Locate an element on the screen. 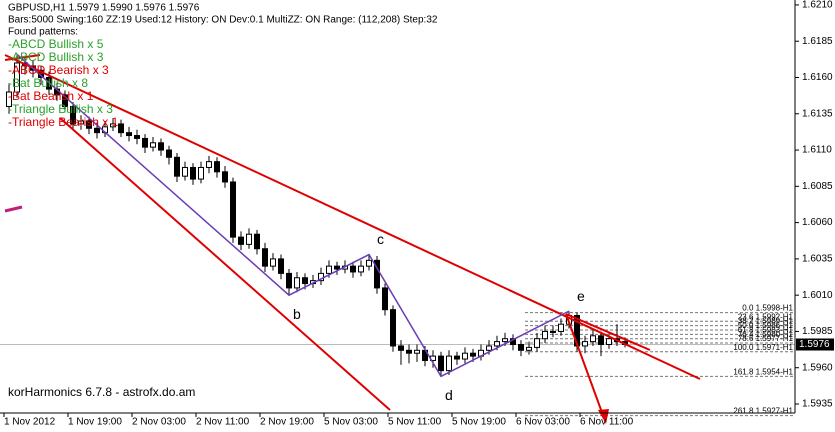 The width and height of the screenshot is (835, 432). x-tick-label: 1 Nov 2012 is located at coordinates (30, 422).